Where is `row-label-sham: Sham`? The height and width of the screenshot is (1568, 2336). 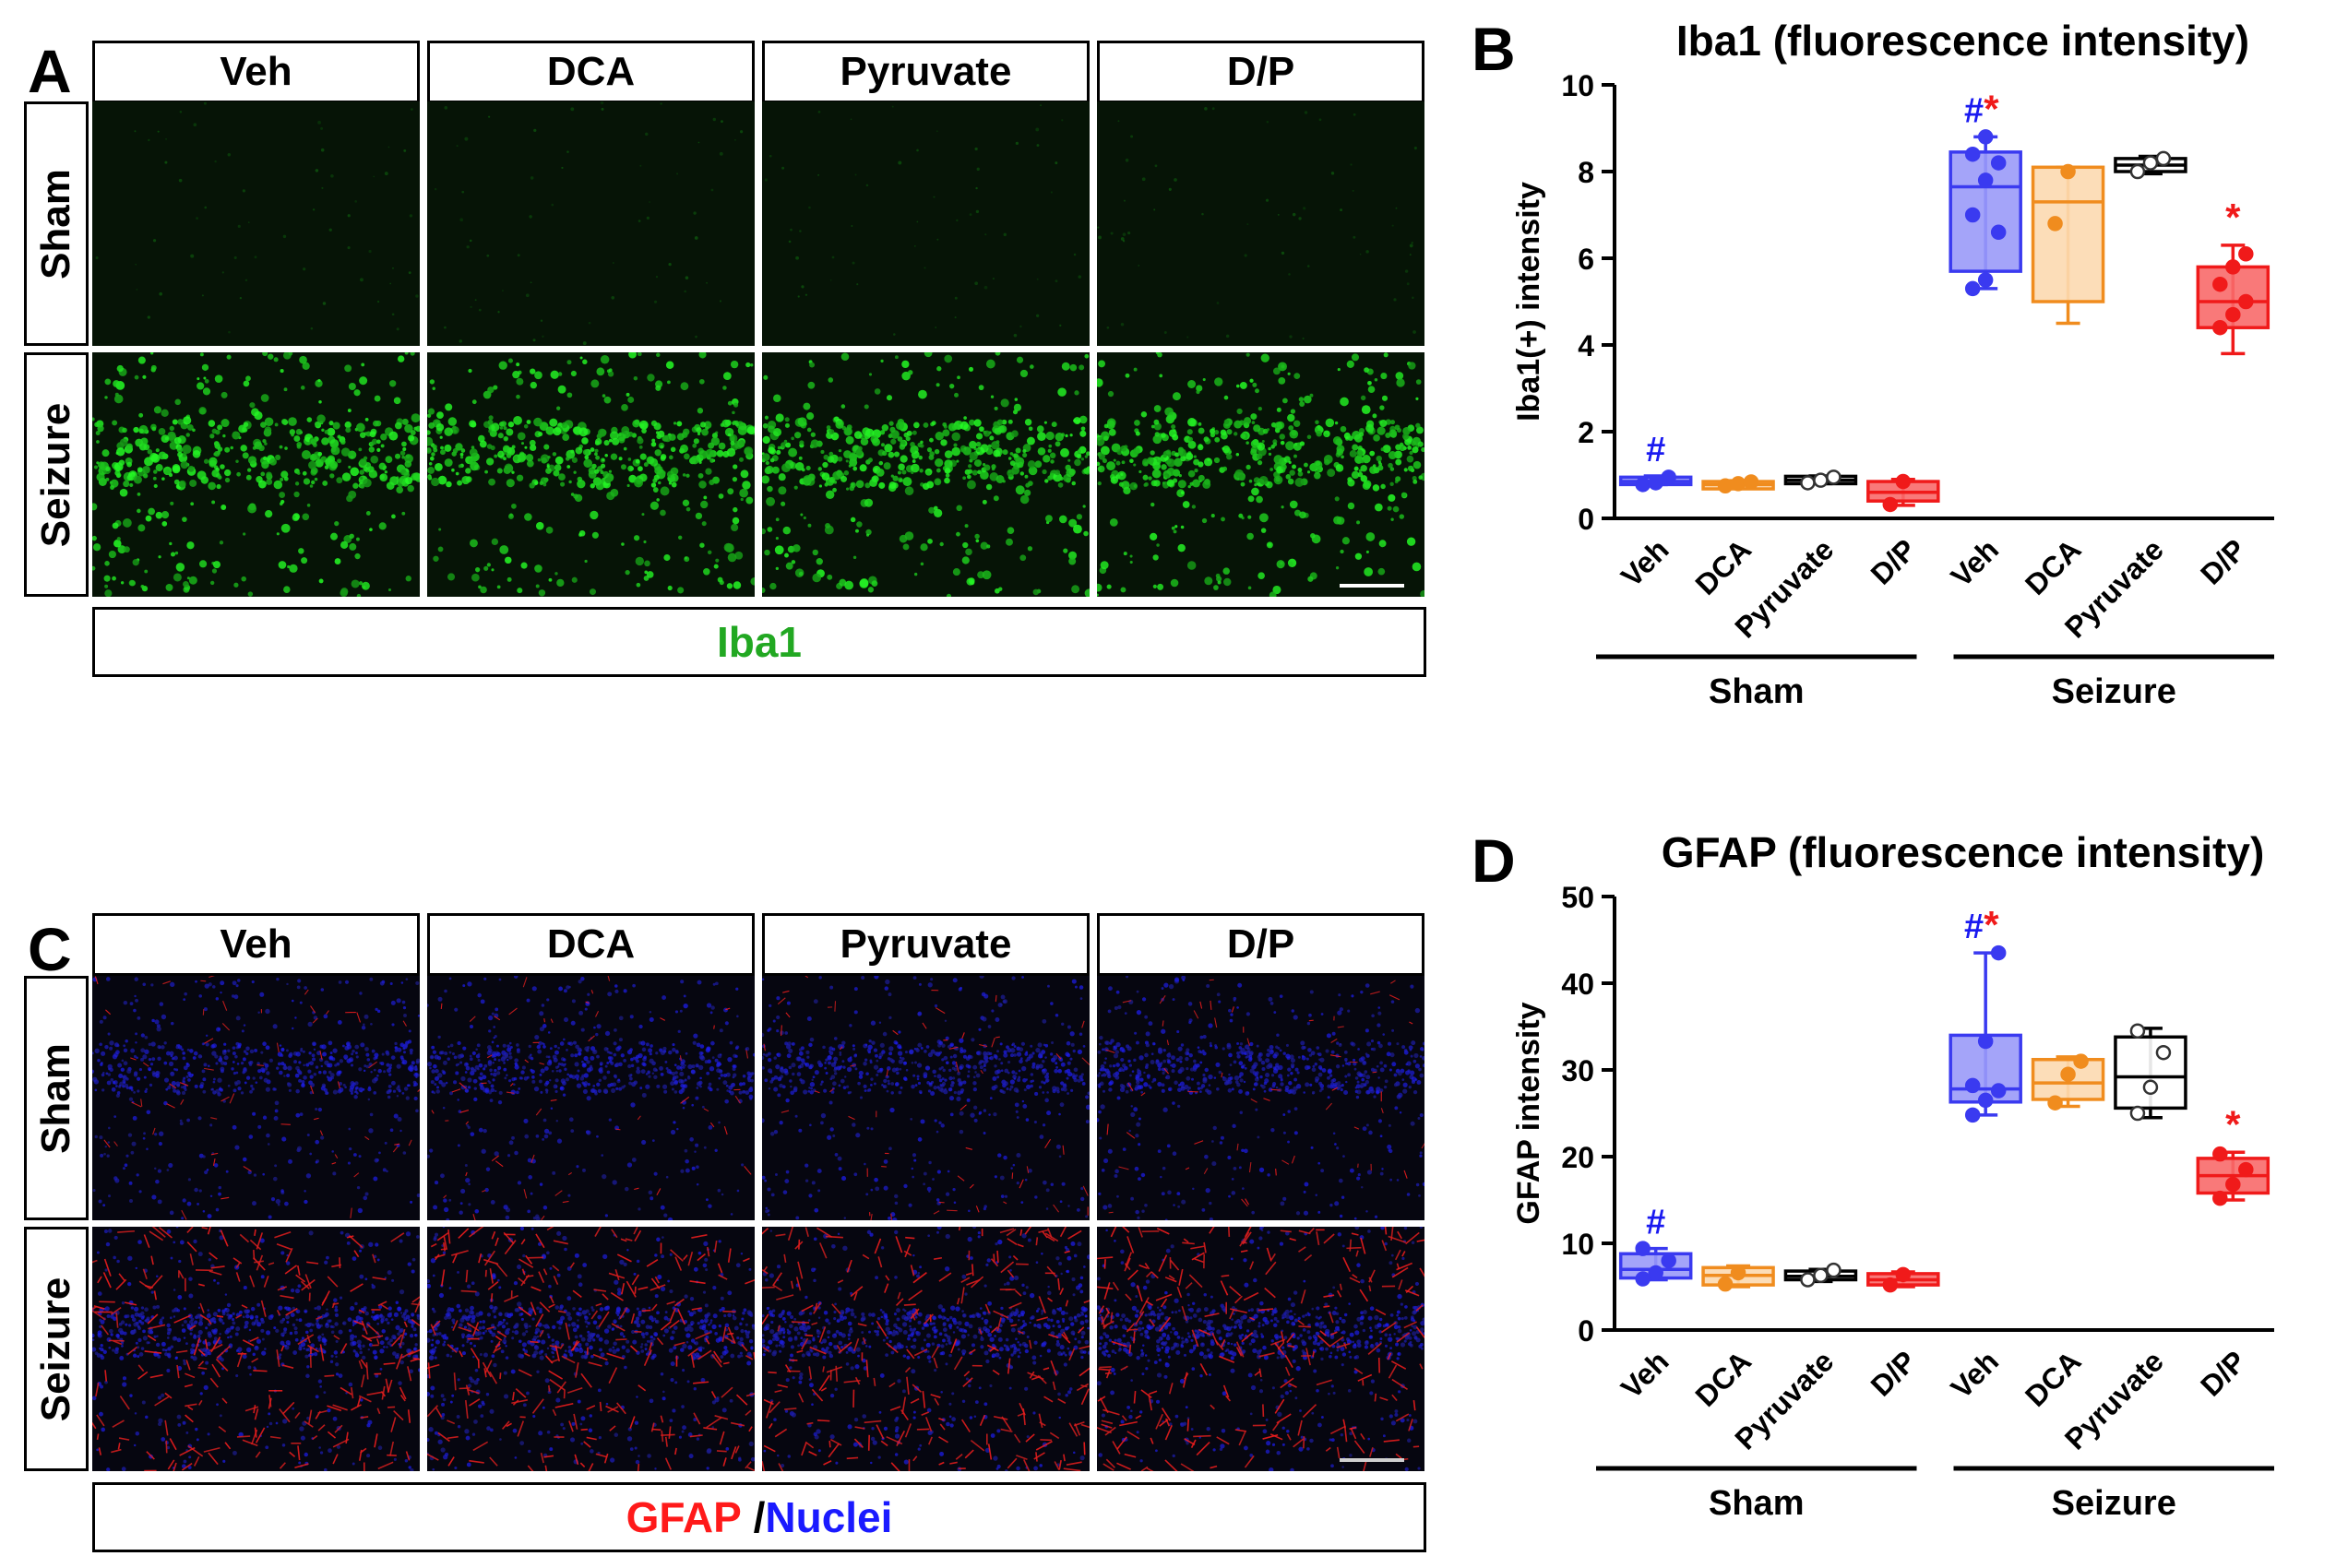
row-label-sham: Sham is located at coordinates (56, 223).